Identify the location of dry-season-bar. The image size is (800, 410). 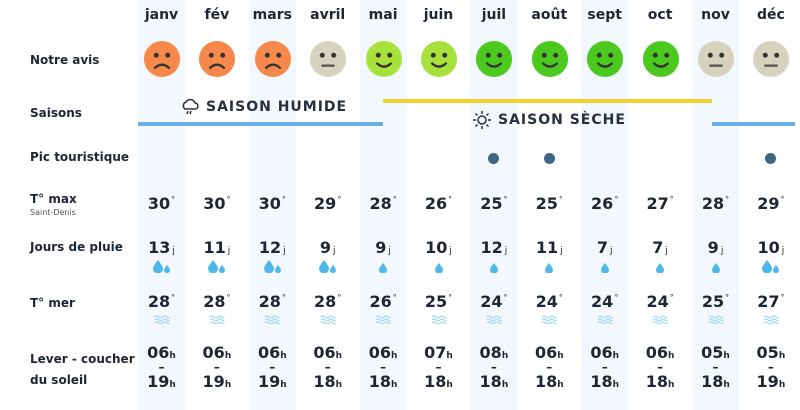
(547, 101).